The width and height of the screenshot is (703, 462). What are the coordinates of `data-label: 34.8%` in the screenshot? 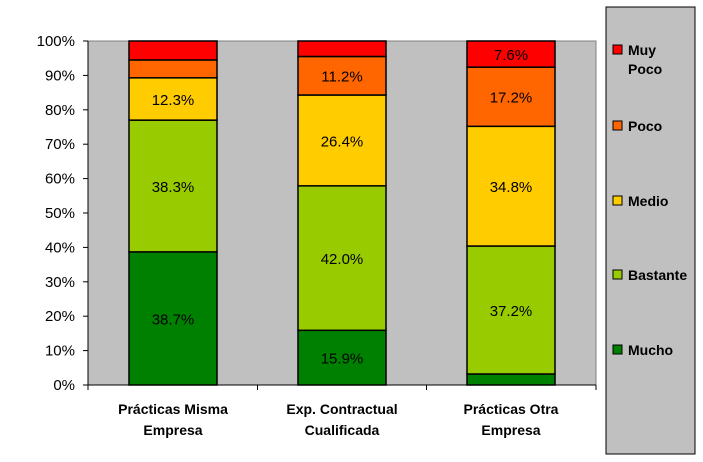 It's located at (511, 187).